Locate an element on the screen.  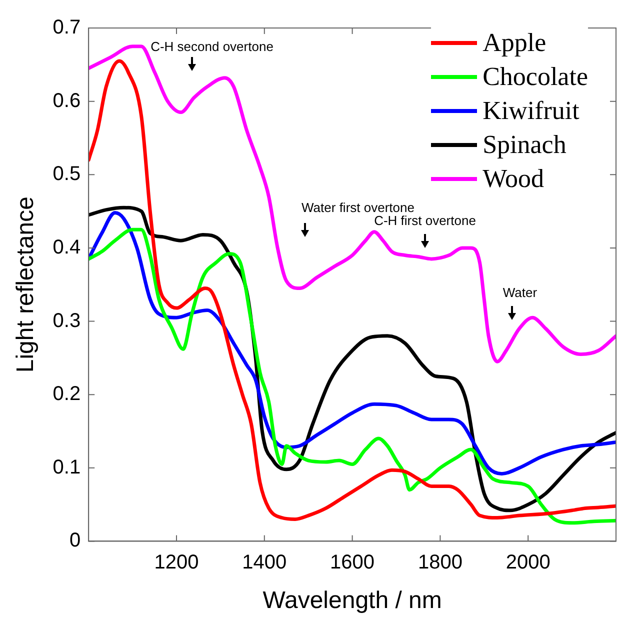
x-tick-label: 2000 is located at coordinates (528, 563).